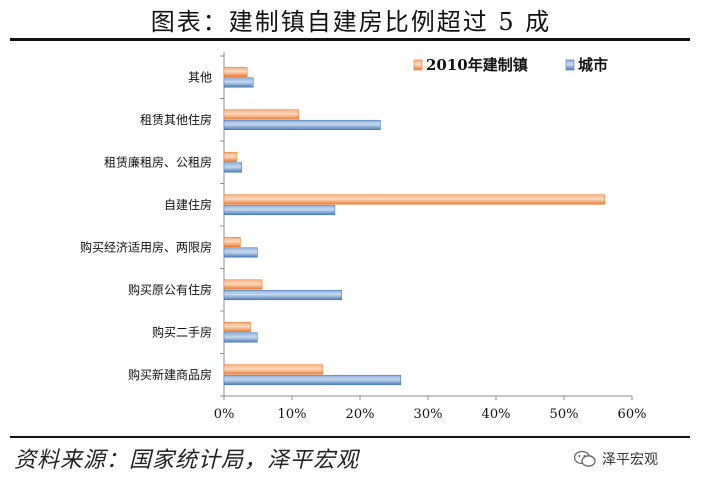 The width and height of the screenshot is (702, 481). I want to click on y-tick-label: 自建住房, so click(188, 204).